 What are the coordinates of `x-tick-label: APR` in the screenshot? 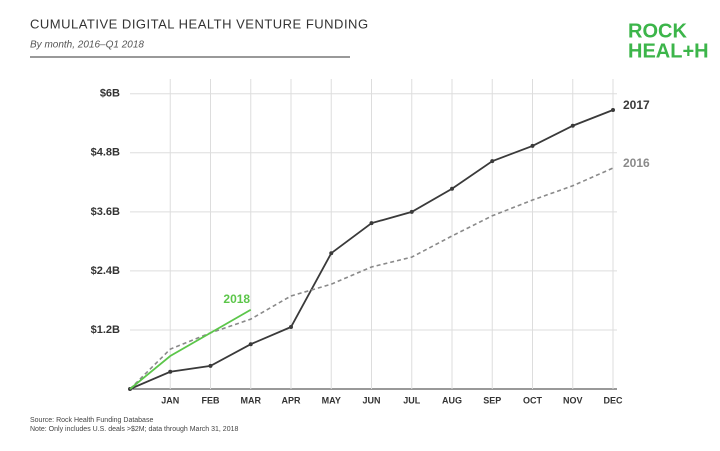 It's located at (291, 400).